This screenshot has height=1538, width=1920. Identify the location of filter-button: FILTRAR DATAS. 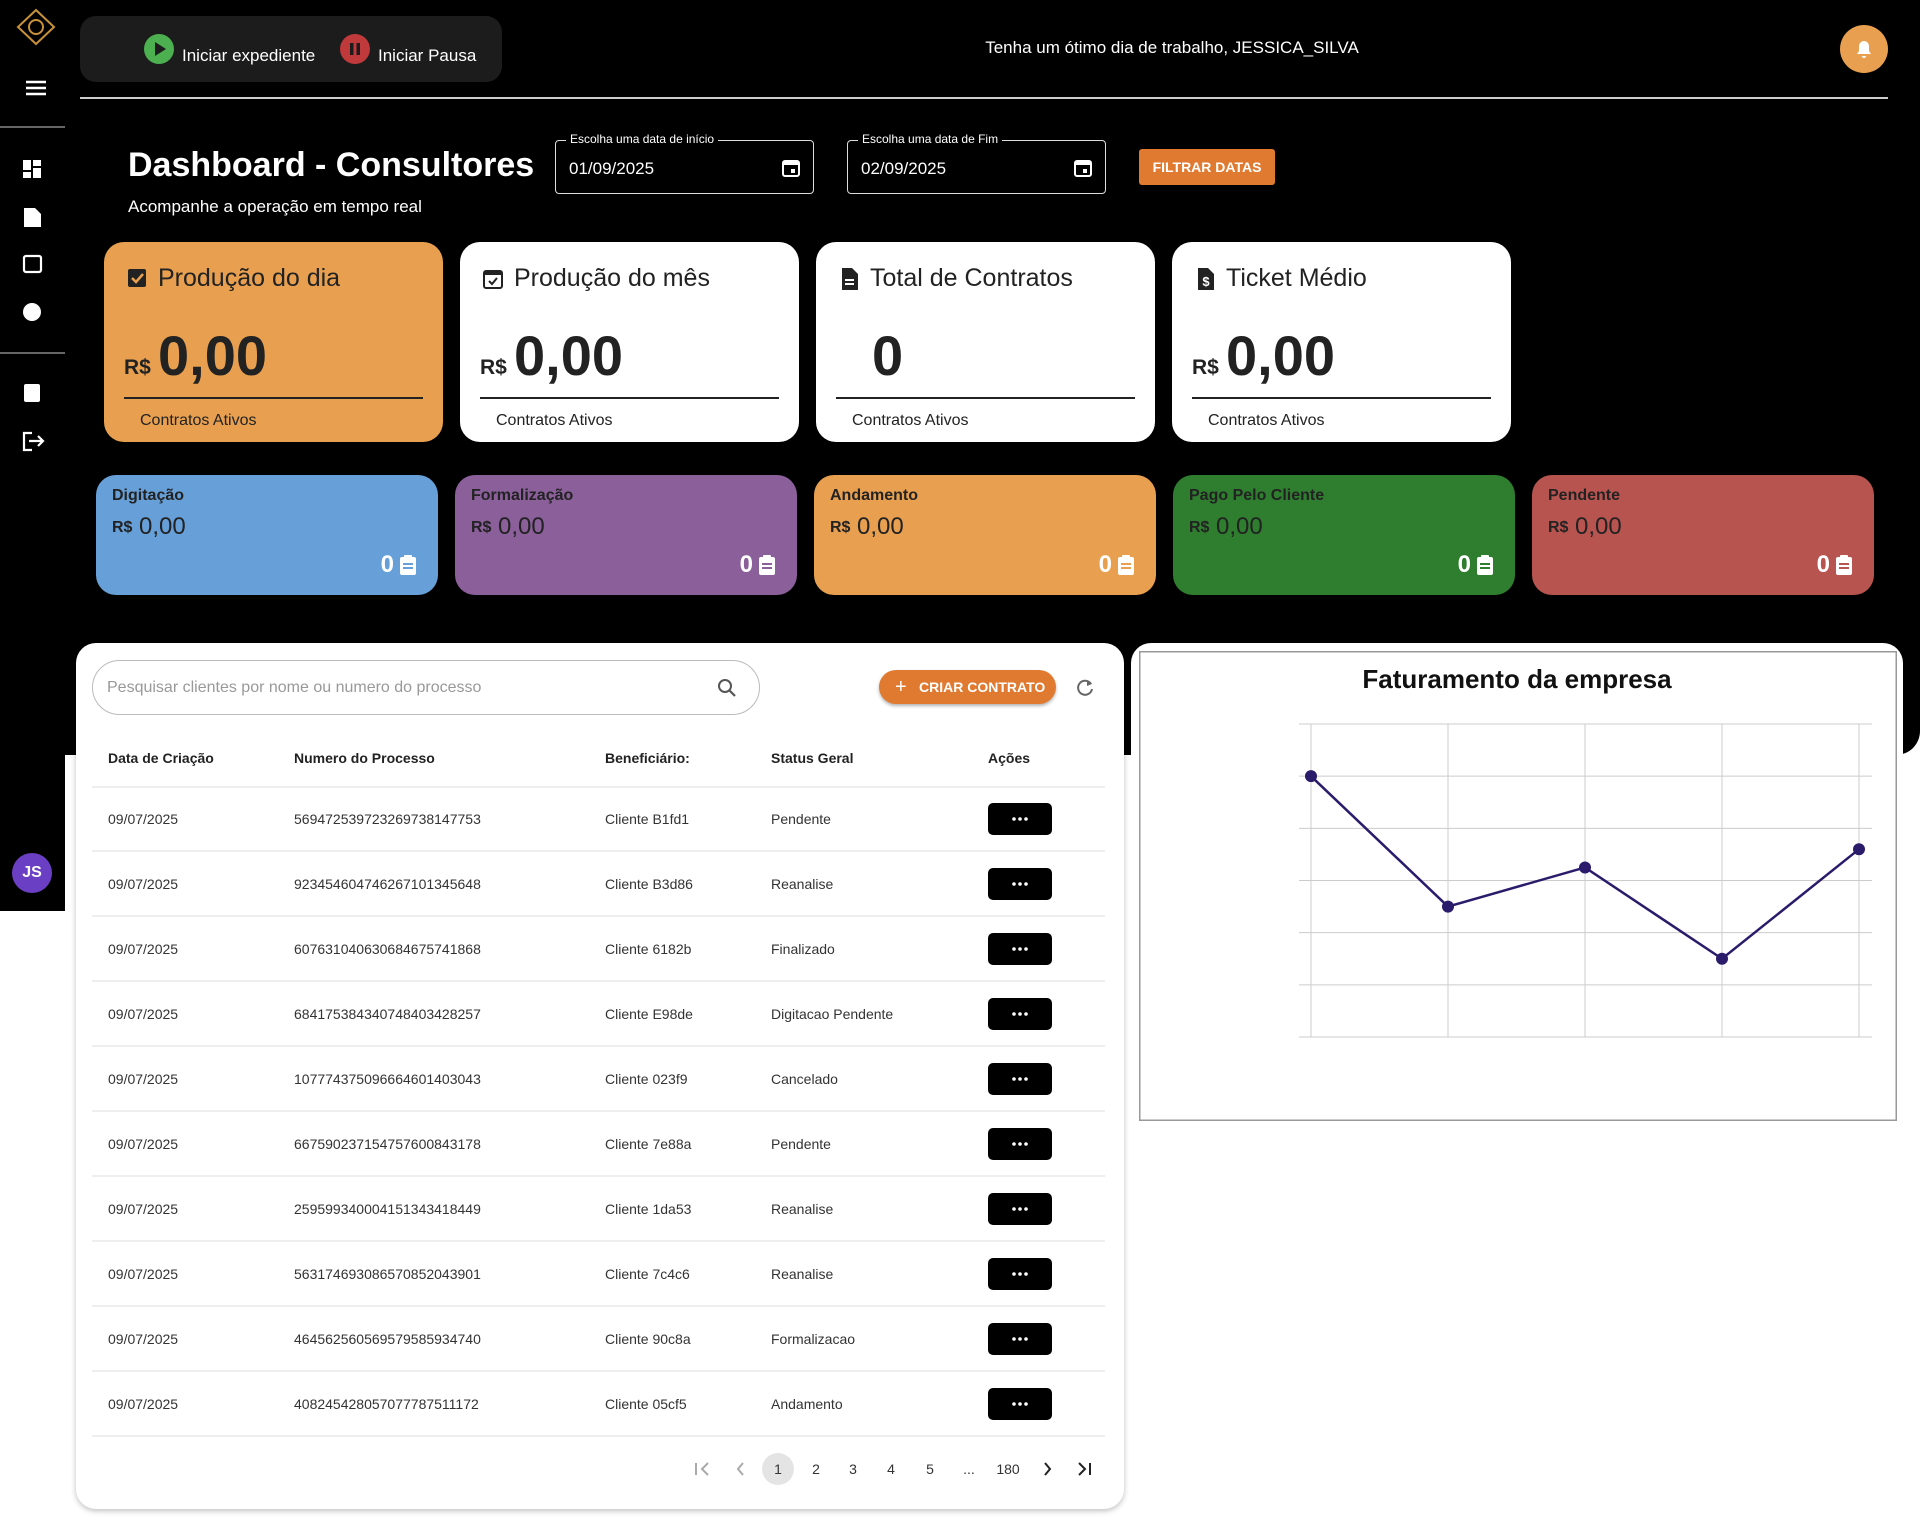
(1207, 167).